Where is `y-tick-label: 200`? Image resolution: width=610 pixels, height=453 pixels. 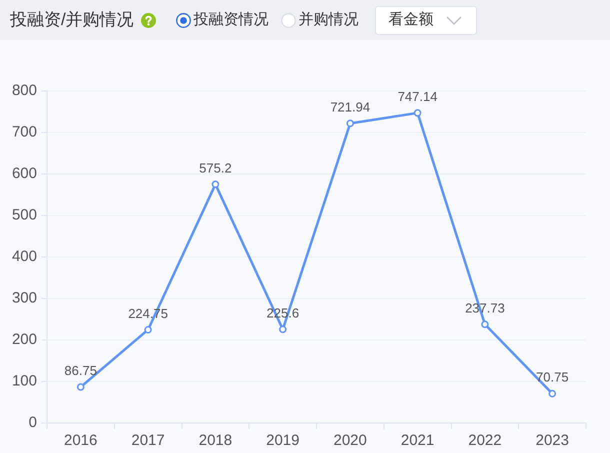
y-tick-label: 200 is located at coordinates (24, 339).